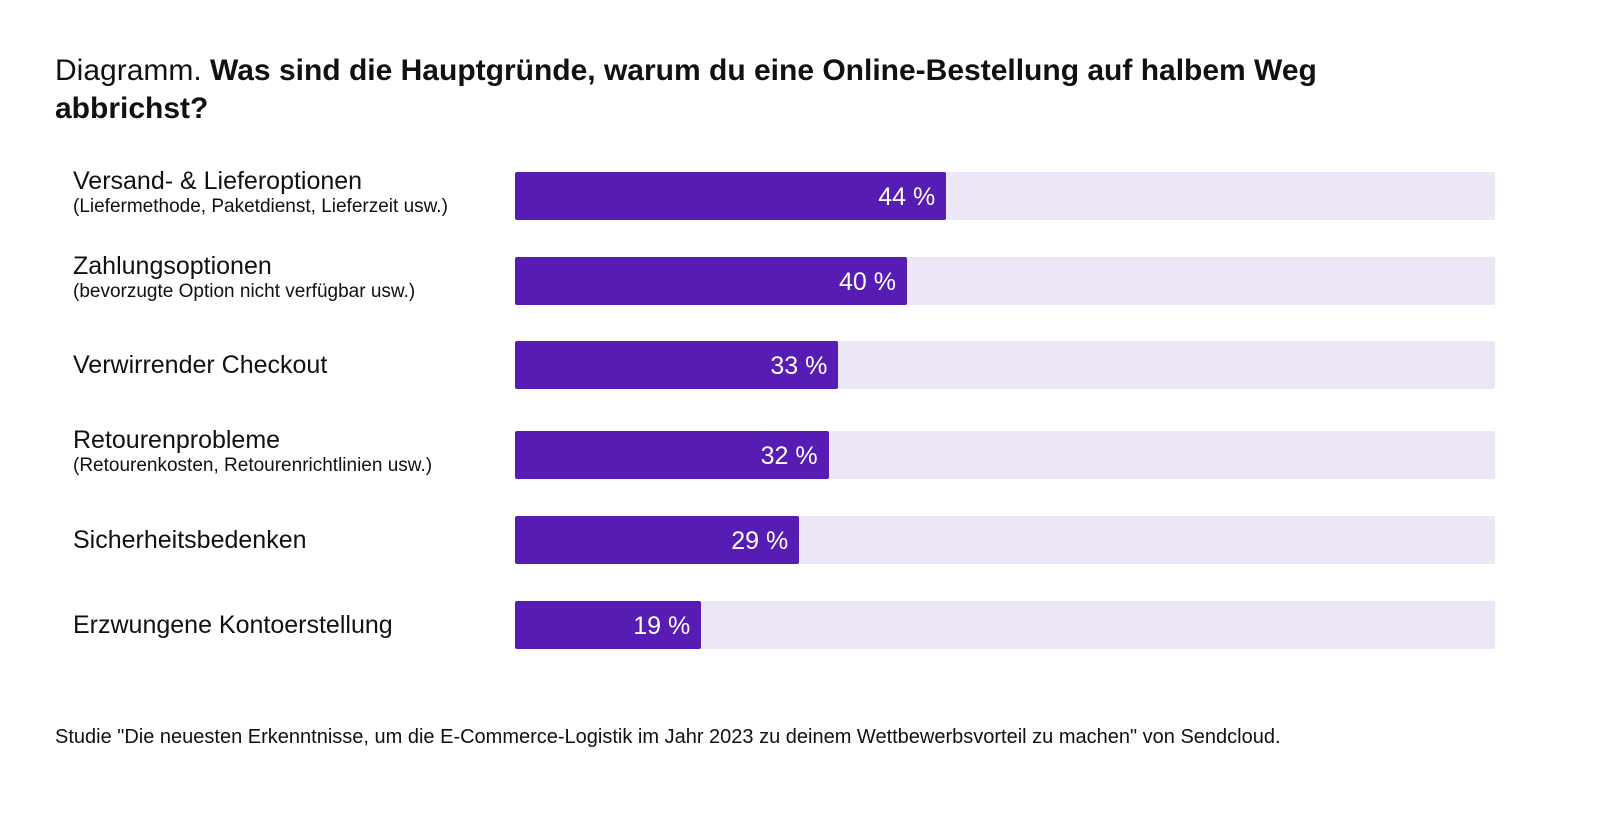 The image size is (1599, 814). What do you see at coordinates (233, 625) in the screenshot?
I see `category-main-label: Erzwungene Kontoerstellung` at bounding box center [233, 625].